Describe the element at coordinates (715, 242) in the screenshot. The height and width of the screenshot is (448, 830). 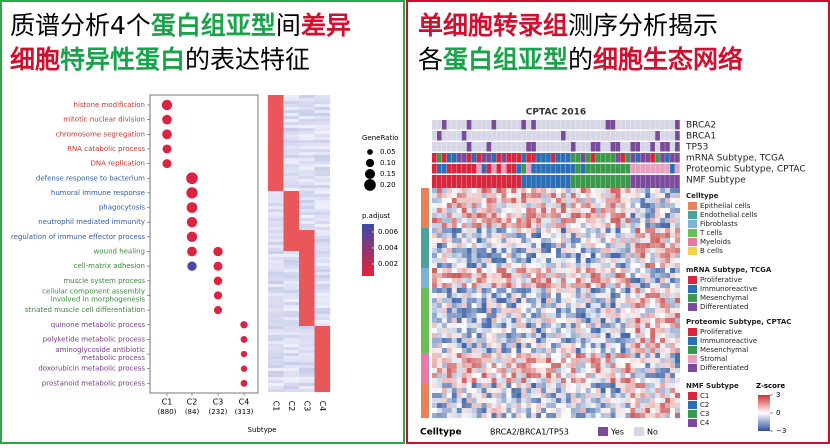
I see `legend-item: Myeloids` at that location.